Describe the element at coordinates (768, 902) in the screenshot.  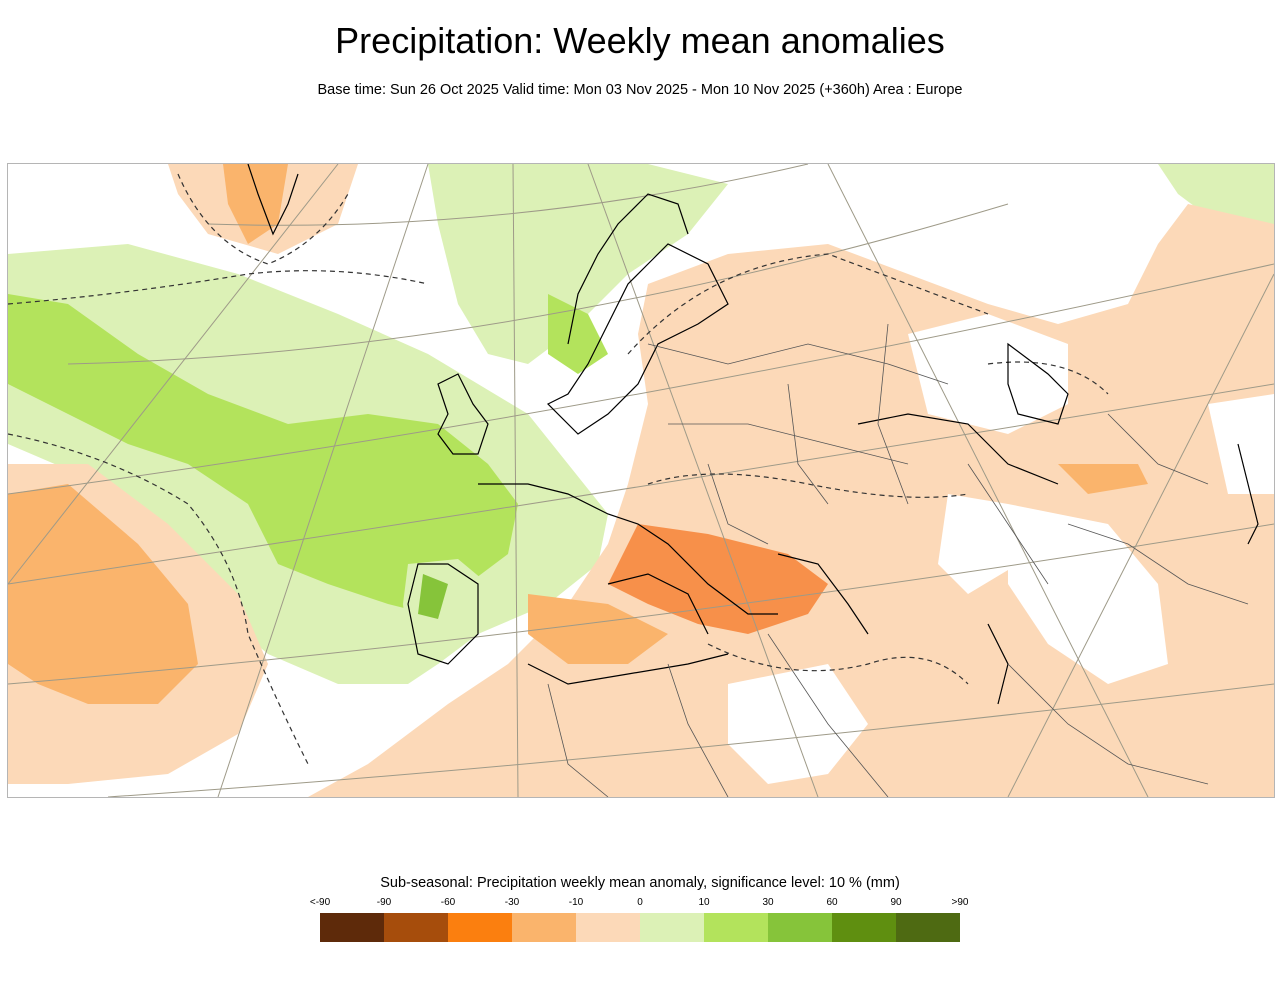
I see `legend-tick: 30` at that location.